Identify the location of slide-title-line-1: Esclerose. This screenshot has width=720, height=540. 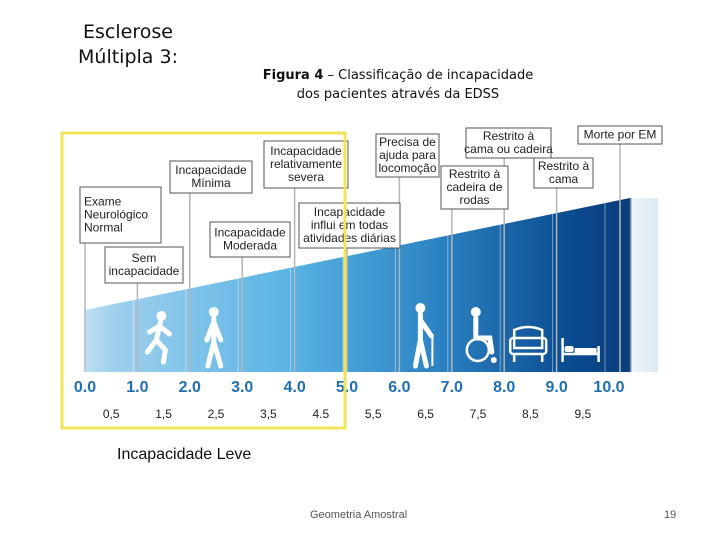
(128, 32).